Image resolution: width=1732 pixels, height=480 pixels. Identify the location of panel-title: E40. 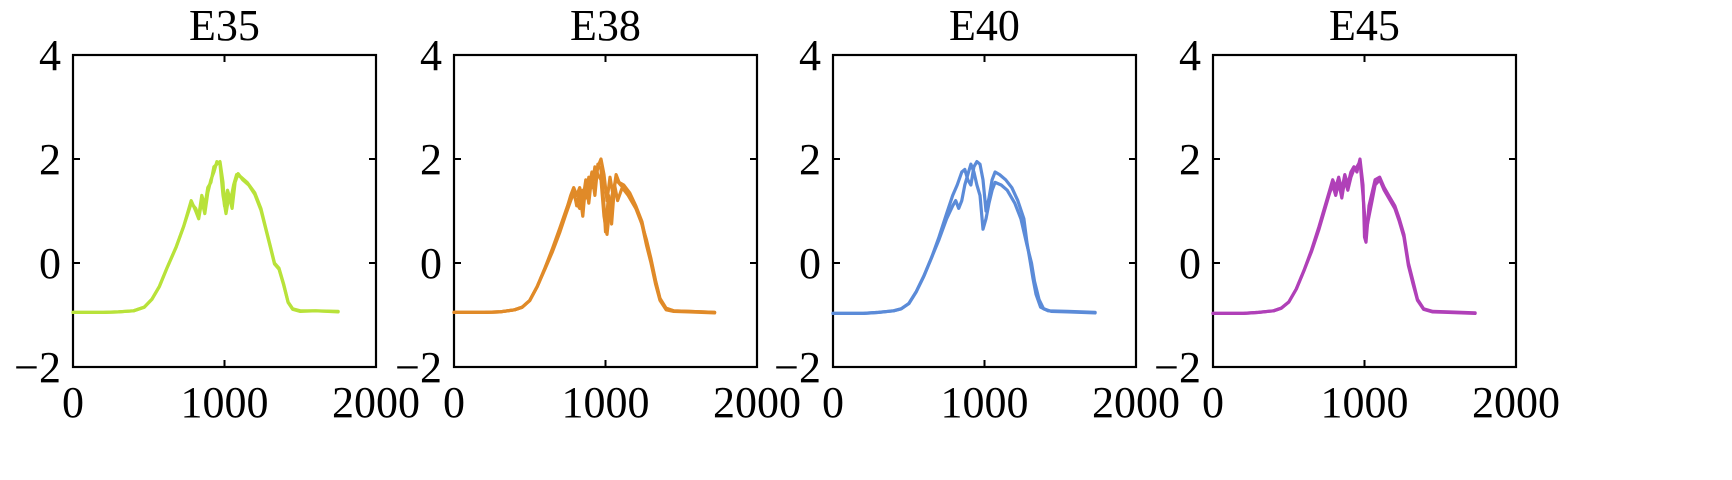
(984, 25).